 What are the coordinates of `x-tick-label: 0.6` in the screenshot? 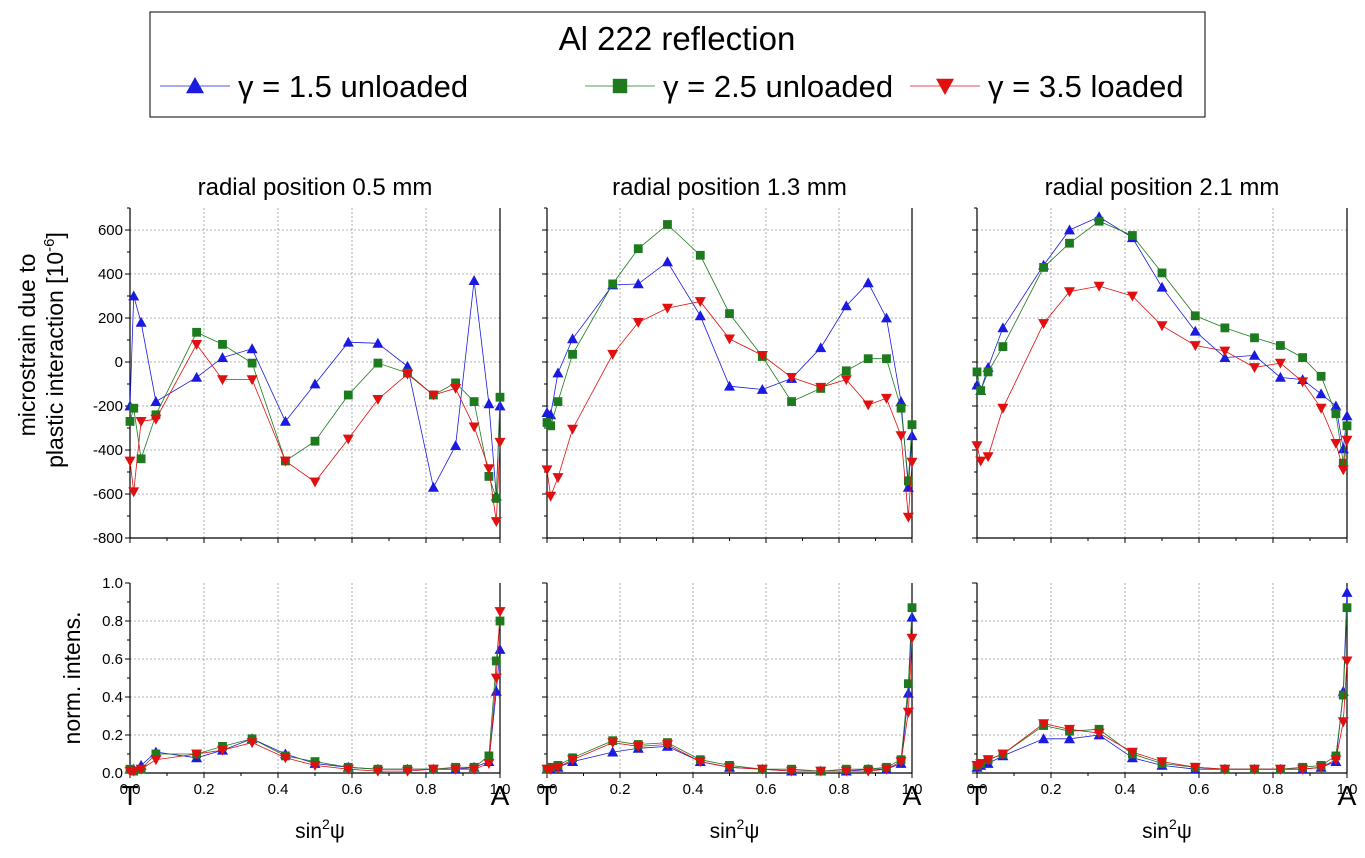 It's located at (1199, 789).